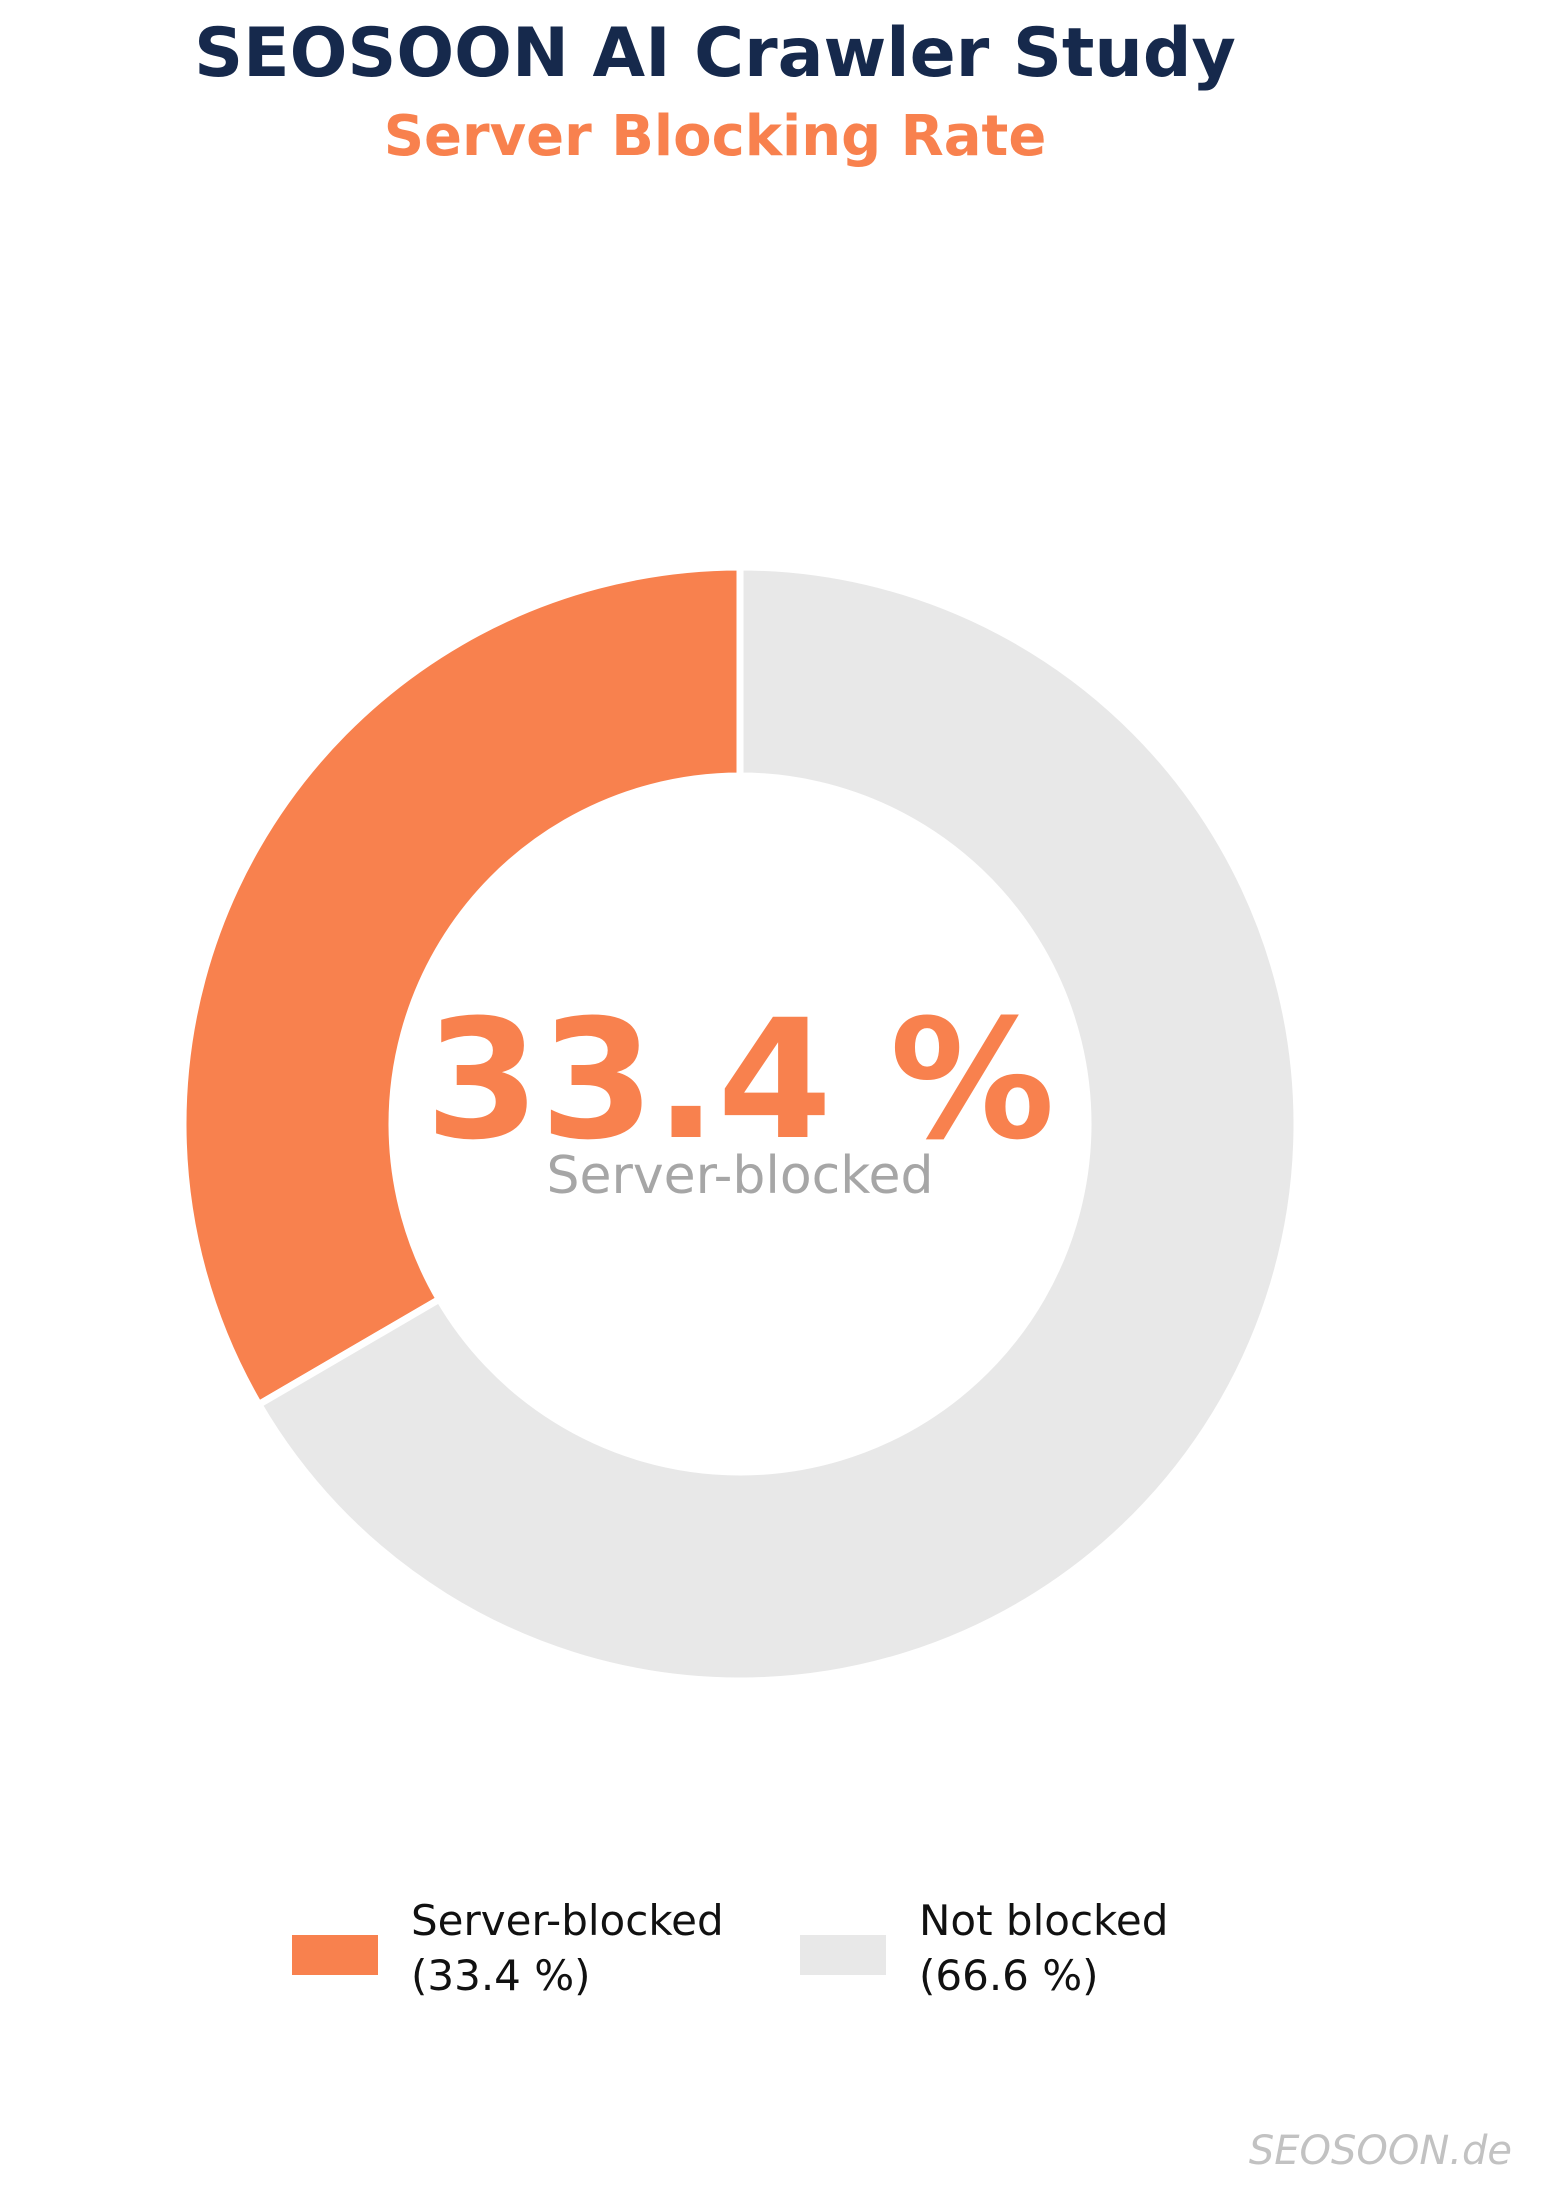 The width and height of the screenshot is (1544, 2204). What do you see at coordinates (1044, 1920) in the screenshot?
I see `legend-label-line1: Not blocked` at bounding box center [1044, 1920].